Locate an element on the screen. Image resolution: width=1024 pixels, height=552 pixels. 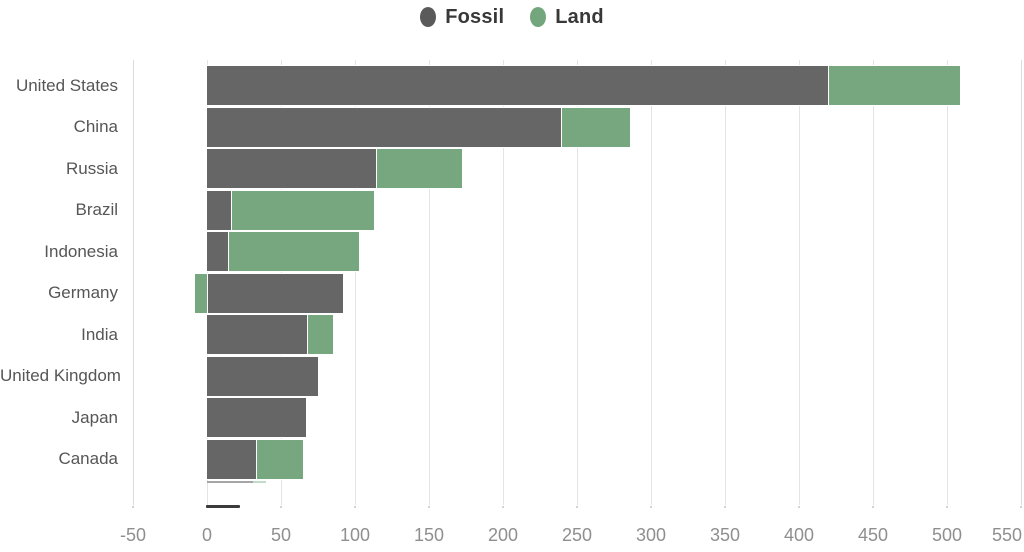
category-label-china: China is located at coordinates (95, 126).